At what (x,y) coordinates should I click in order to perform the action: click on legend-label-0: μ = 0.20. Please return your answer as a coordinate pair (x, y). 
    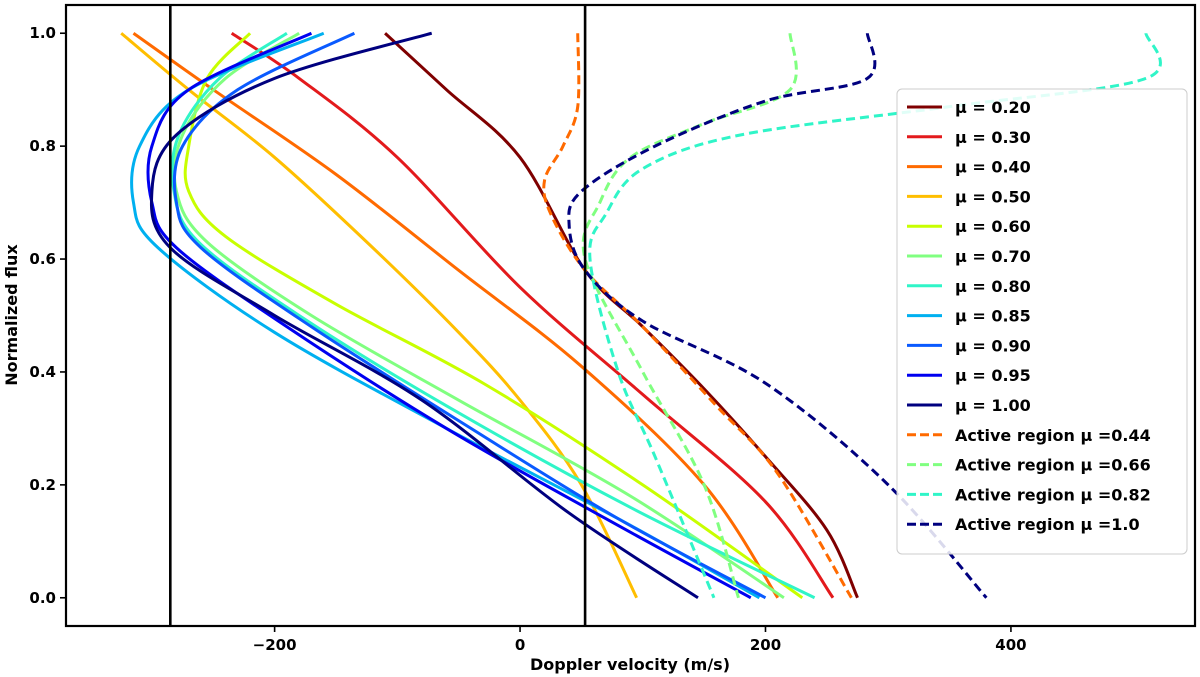
    Looking at the image, I should click on (993, 107).